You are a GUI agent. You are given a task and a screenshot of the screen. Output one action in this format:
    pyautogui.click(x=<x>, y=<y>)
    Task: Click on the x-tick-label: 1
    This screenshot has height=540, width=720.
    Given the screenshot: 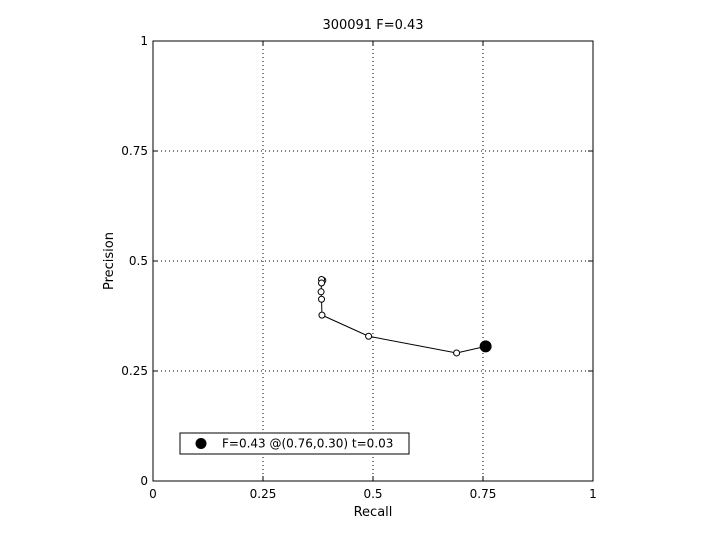 What is the action you would take?
    pyautogui.click(x=593, y=494)
    